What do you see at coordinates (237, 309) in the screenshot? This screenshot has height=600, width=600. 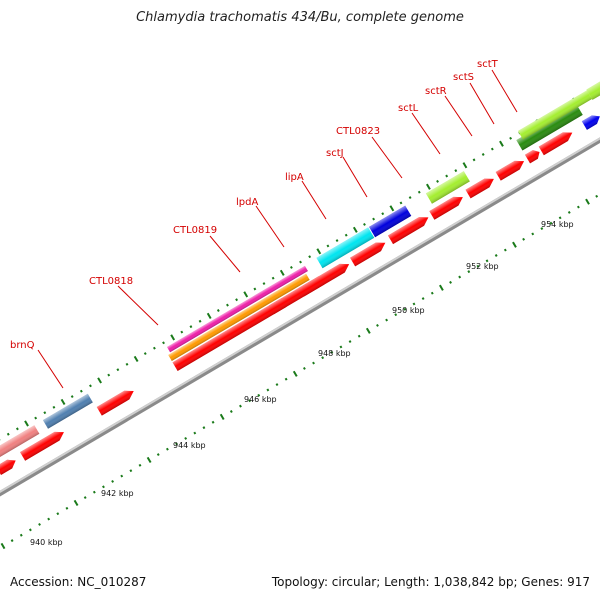 I see `gene-ctl0818` at bounding box center [237, 309].